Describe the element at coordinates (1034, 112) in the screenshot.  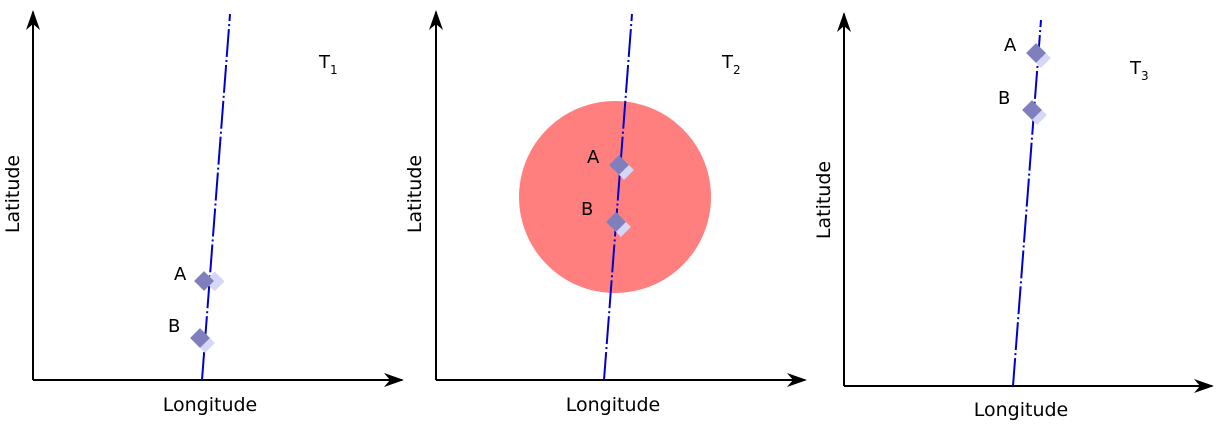
I see `point-marker-b-t3` at that location.